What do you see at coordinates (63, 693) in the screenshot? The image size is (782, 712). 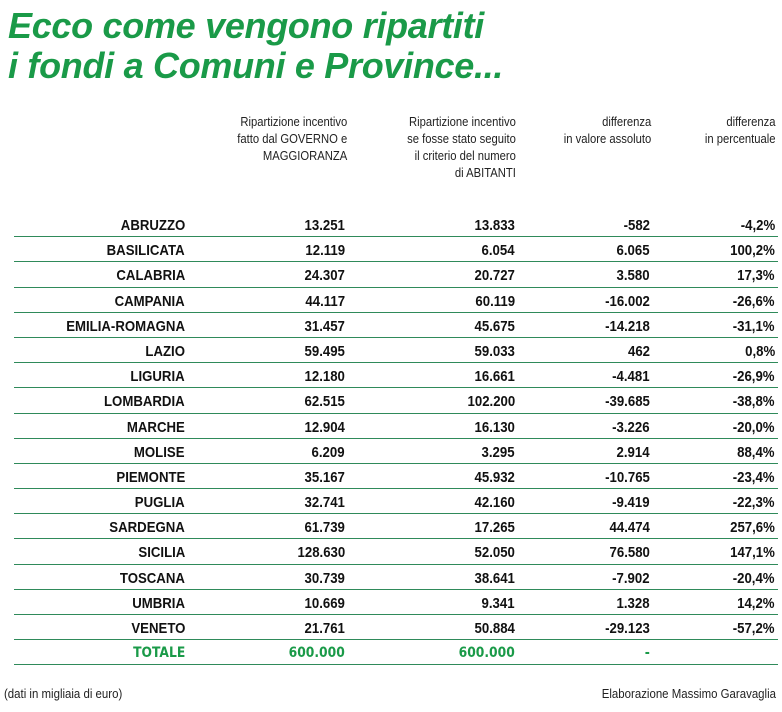 I see `footer-note: (dati in migliaia di euro)` at bounding box center [63, 693].